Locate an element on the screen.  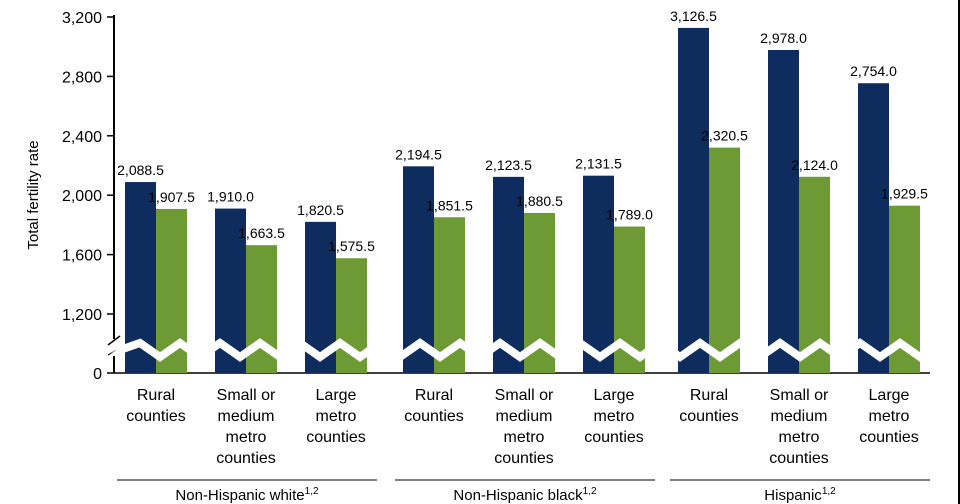
axis-break-band is located at coordinates (530, 350).